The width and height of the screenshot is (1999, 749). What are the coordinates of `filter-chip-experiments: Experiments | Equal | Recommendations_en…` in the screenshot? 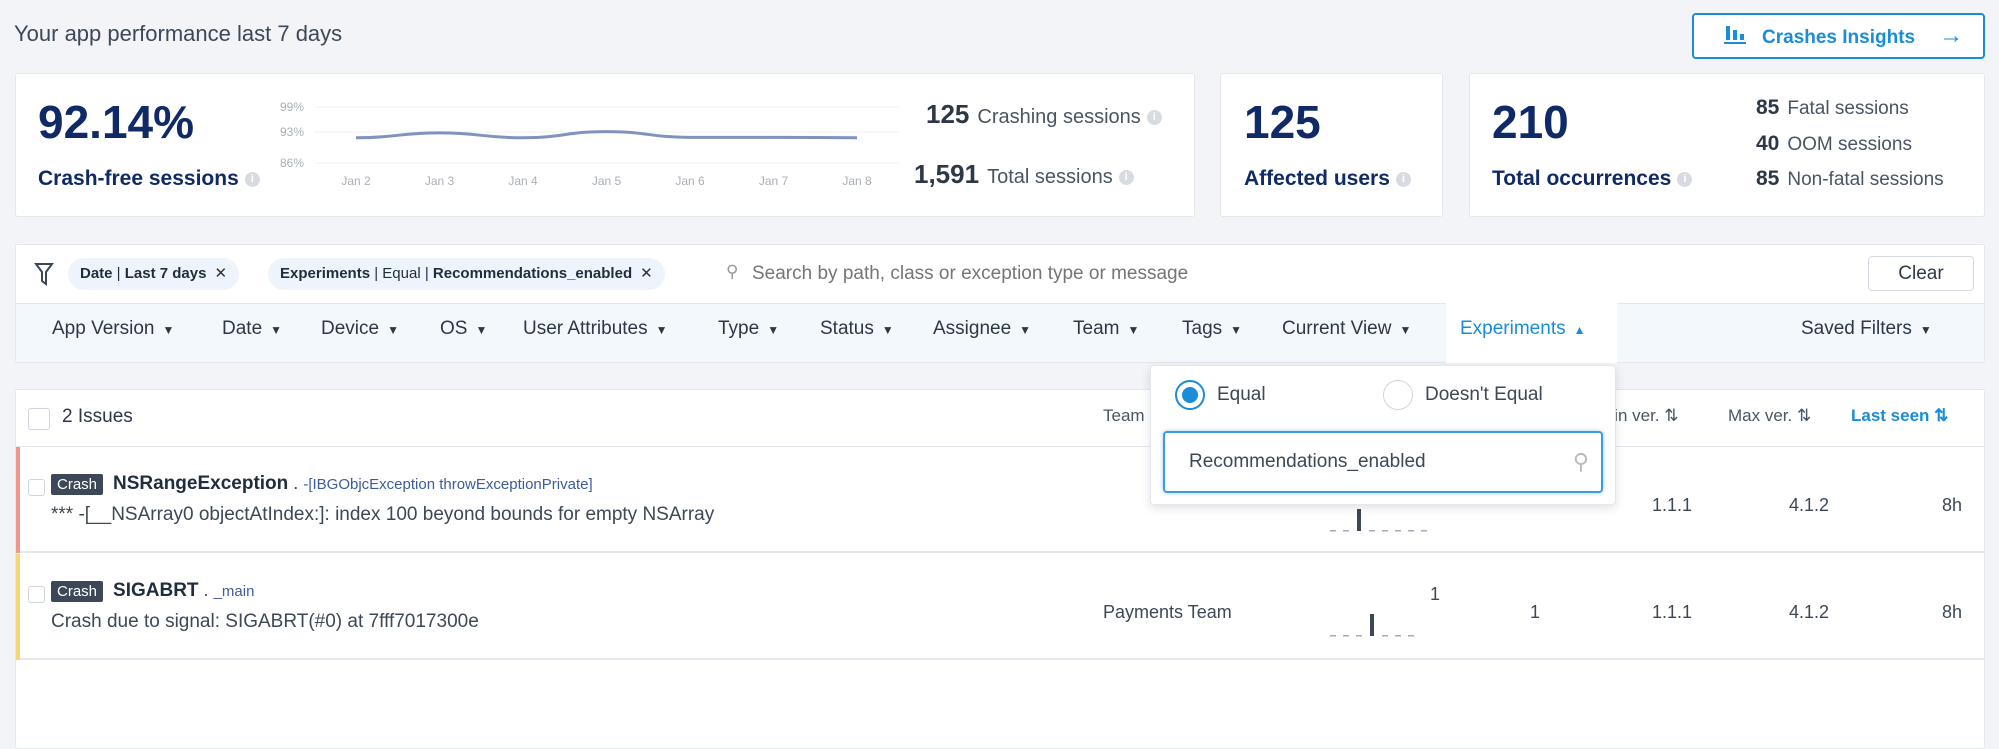 It's located at (466, 274).